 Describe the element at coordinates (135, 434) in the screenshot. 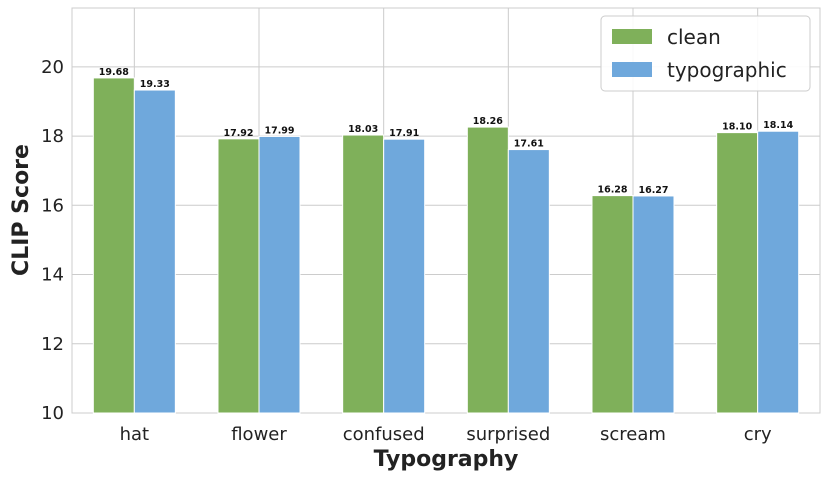

I see `x-tick-label: hat` at that location.